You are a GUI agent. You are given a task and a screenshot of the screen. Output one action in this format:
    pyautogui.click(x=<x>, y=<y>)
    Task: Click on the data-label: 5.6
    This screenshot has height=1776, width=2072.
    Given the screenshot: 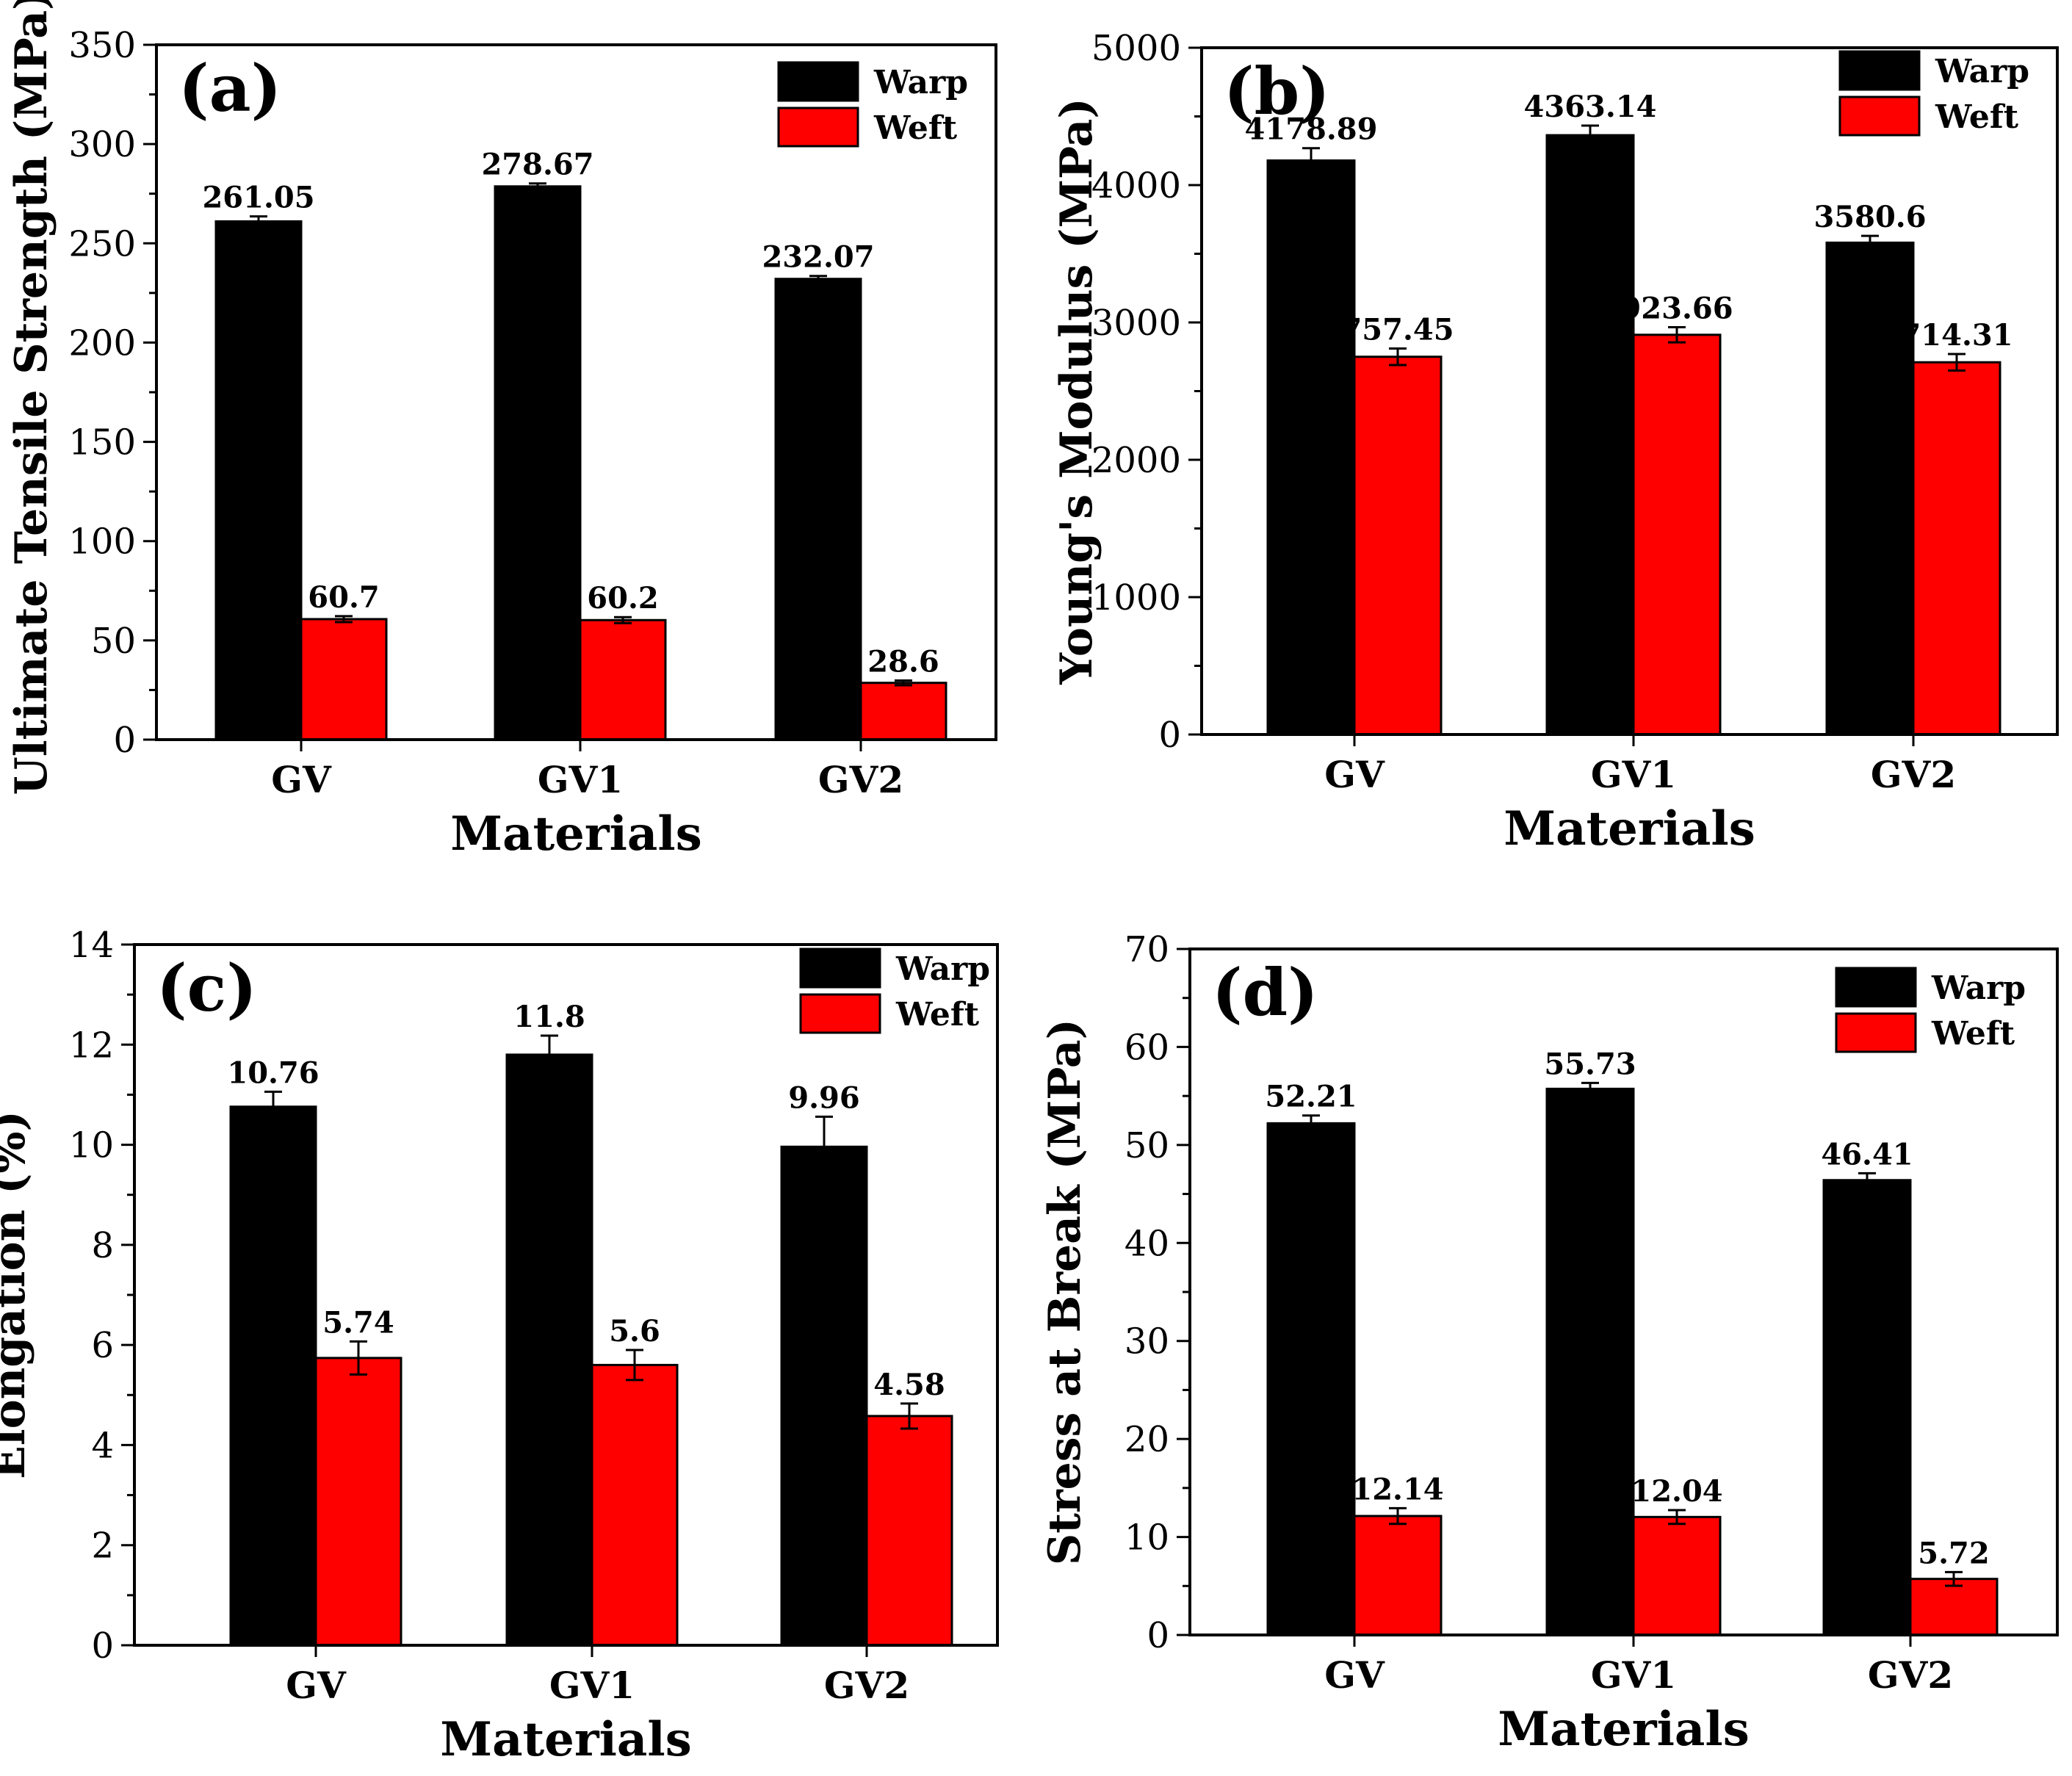 What is the action you would take?
    pyautogui.click(x=634, y=1331)
    